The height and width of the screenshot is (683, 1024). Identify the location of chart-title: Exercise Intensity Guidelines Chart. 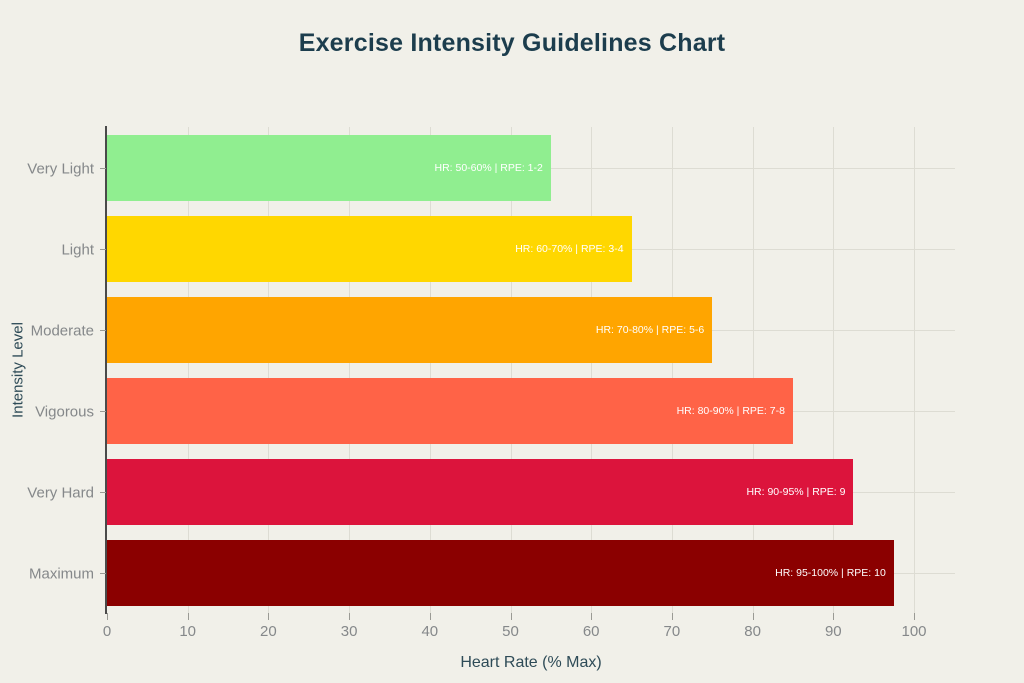
(512, 43).